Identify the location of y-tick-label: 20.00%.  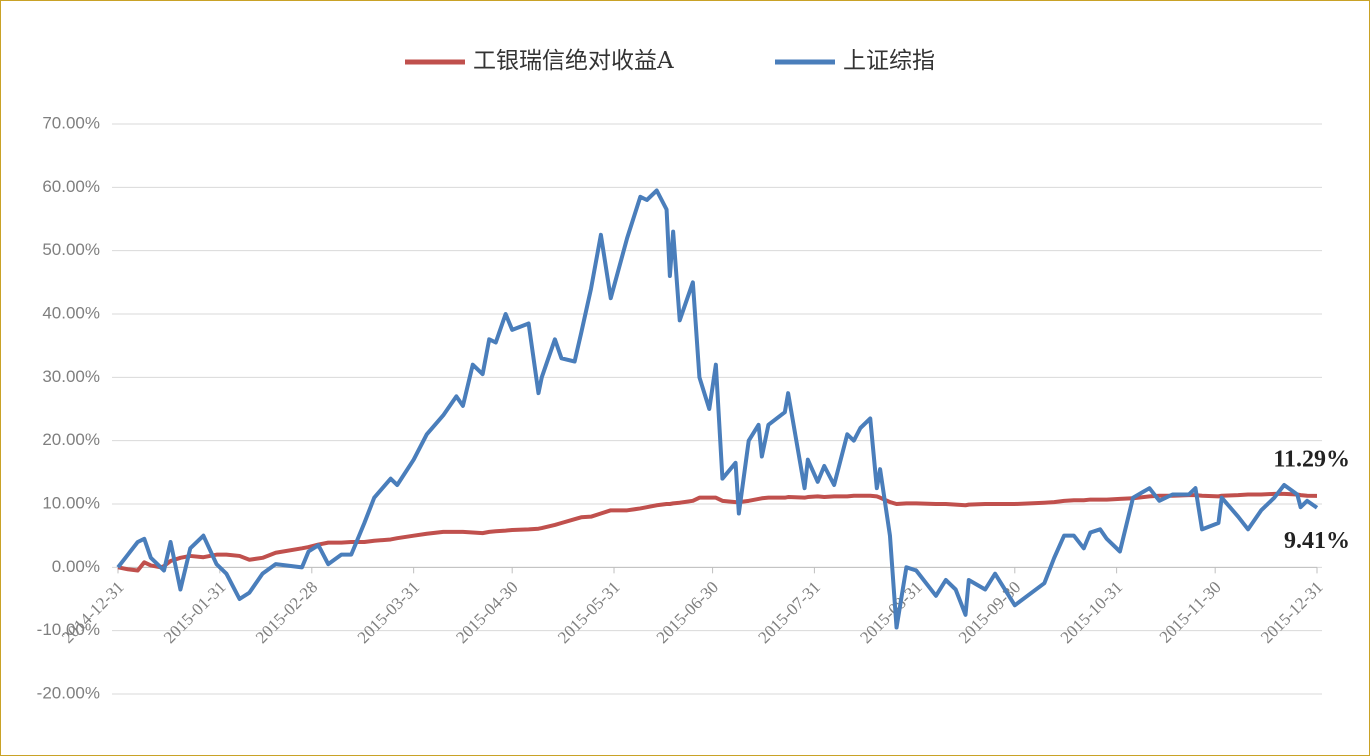
(71, 439).